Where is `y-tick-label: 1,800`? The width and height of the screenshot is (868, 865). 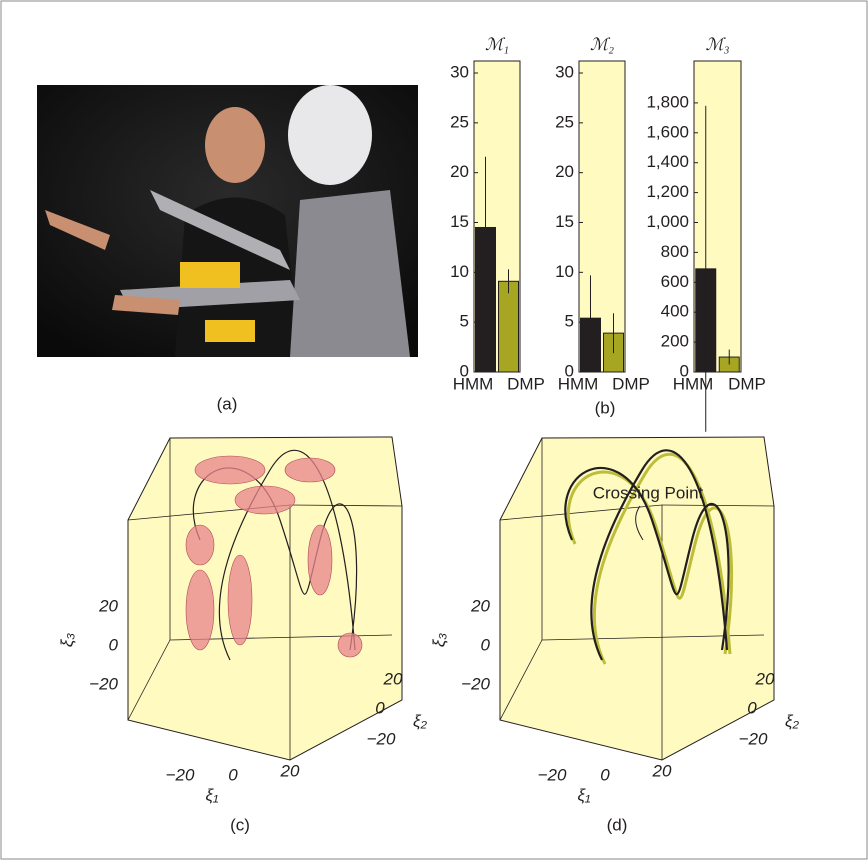
y-tick-label: 1,800 is located at coordinates (667, 101).